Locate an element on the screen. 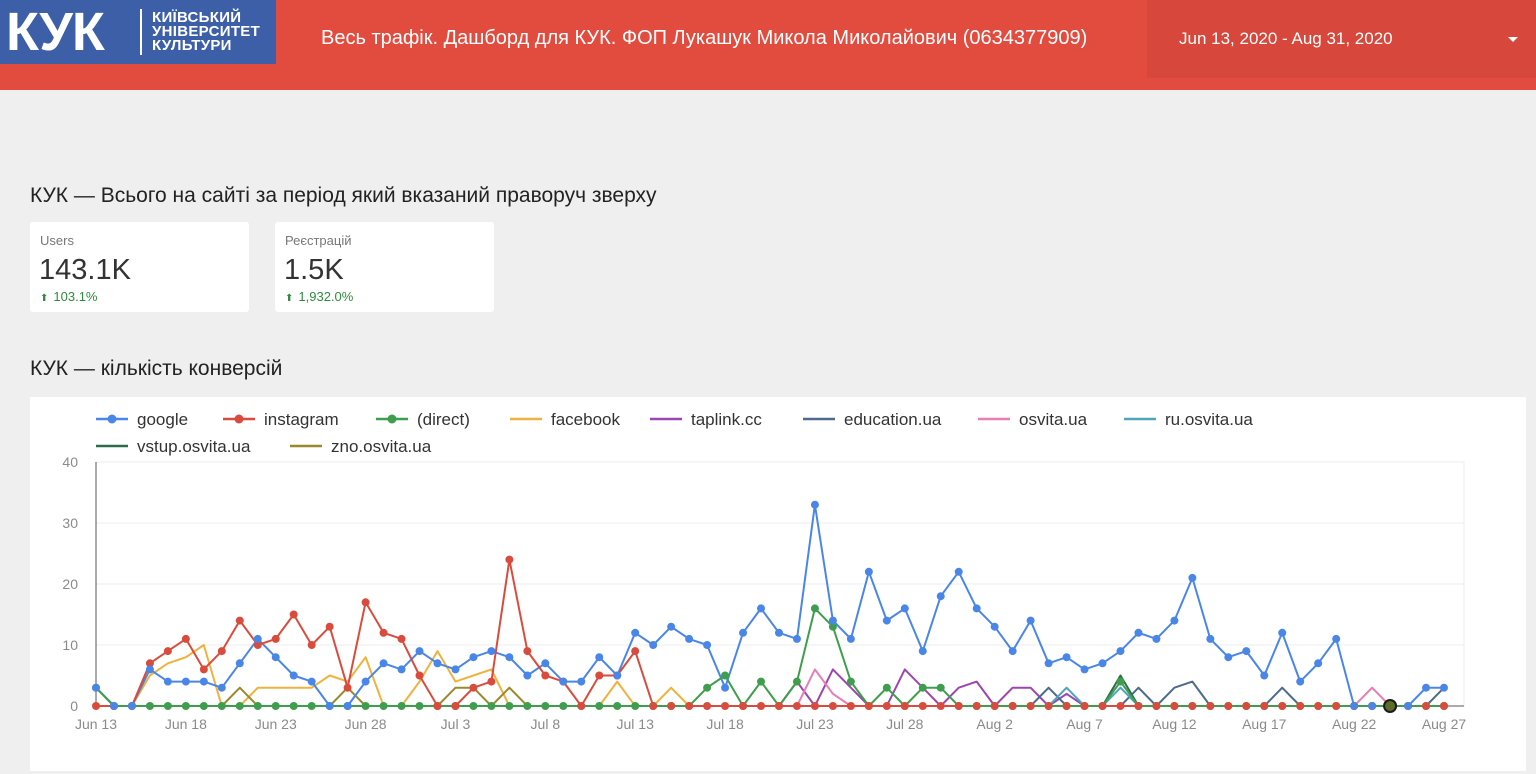  legend-label: (direct) is located at coordinates (443, 419).